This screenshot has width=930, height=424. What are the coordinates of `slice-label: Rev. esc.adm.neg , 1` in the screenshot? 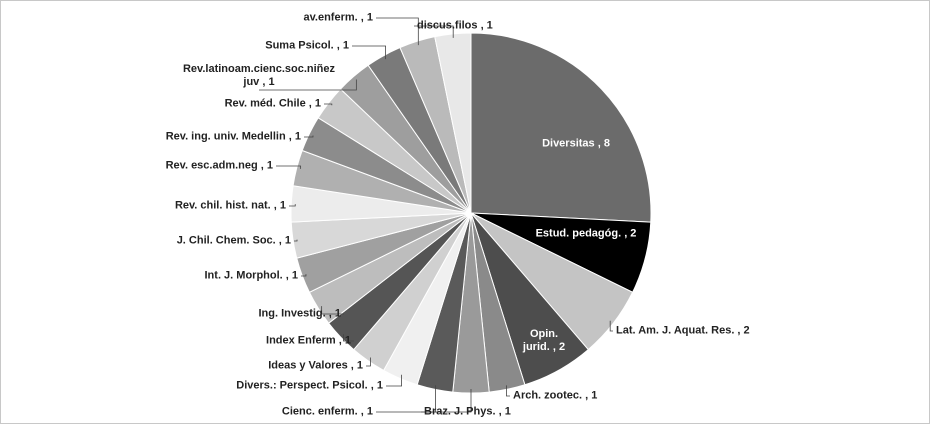 It's located at (219, 165).